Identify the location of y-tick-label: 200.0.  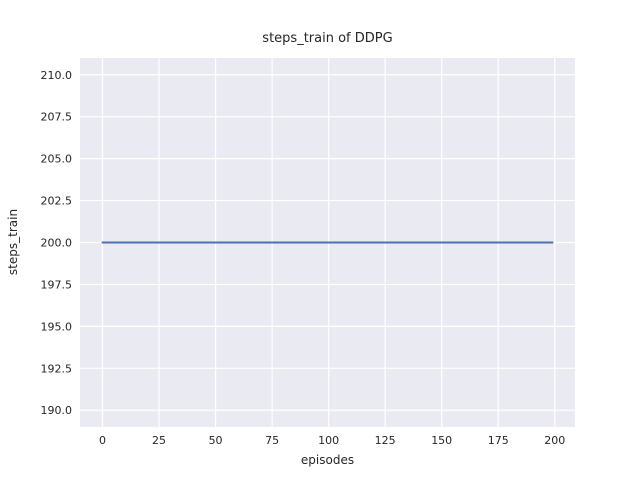
(57, 243).